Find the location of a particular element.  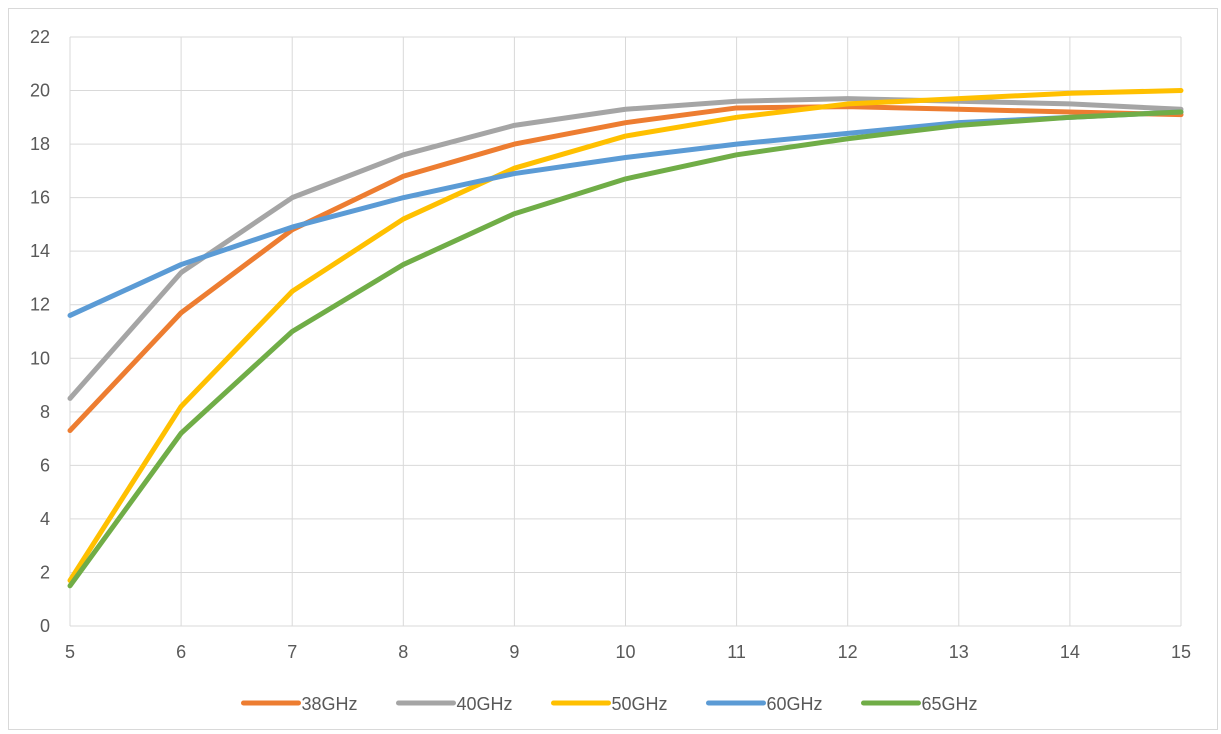

x-tick-label: 15 is located at coordinates (1181, 652).